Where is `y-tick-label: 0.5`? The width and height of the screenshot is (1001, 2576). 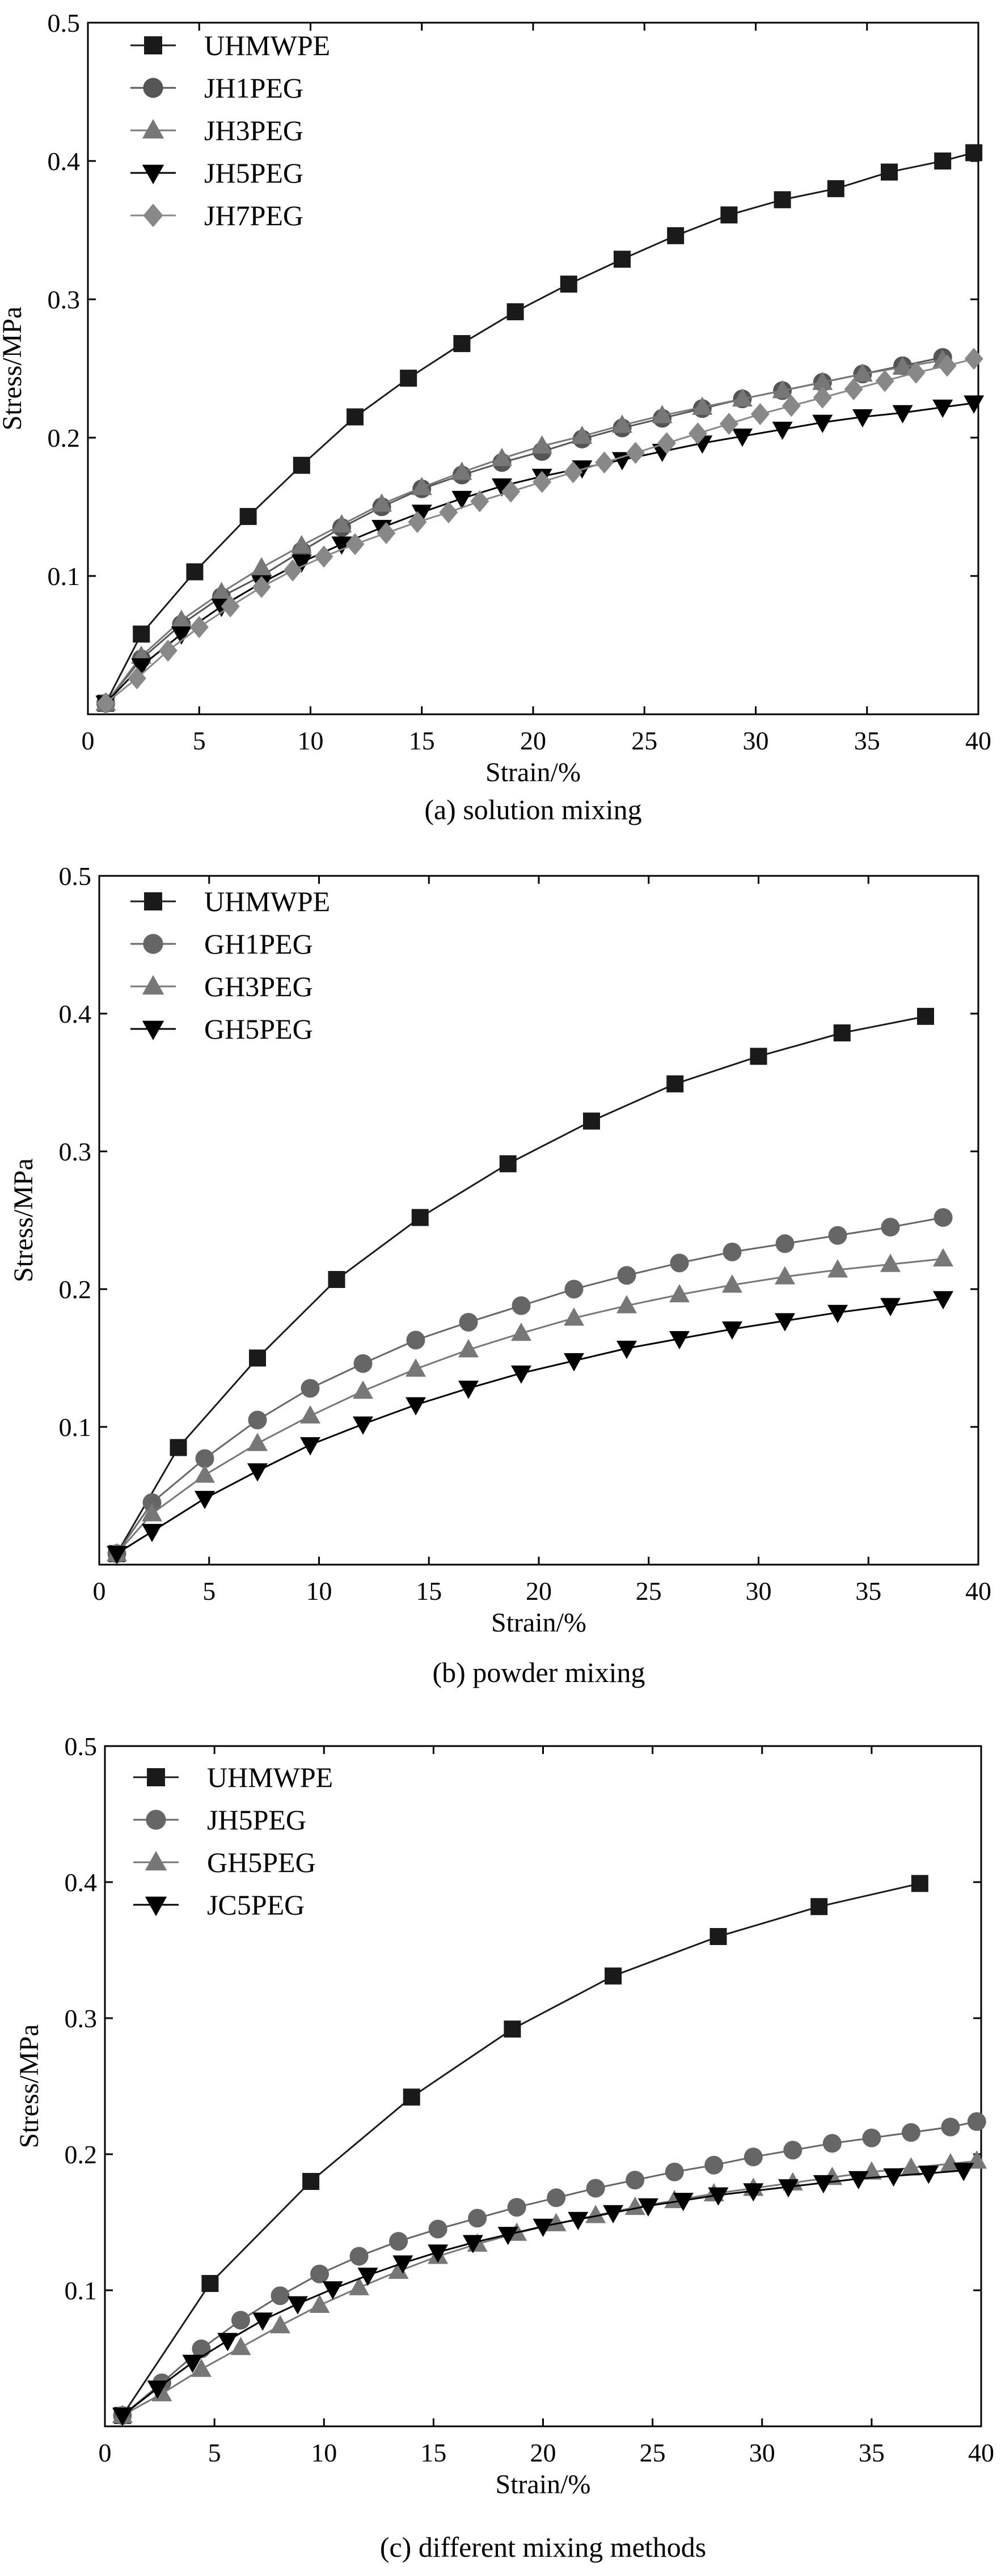
y-tick-label: 0.5 is located at coordinates (64, 23).